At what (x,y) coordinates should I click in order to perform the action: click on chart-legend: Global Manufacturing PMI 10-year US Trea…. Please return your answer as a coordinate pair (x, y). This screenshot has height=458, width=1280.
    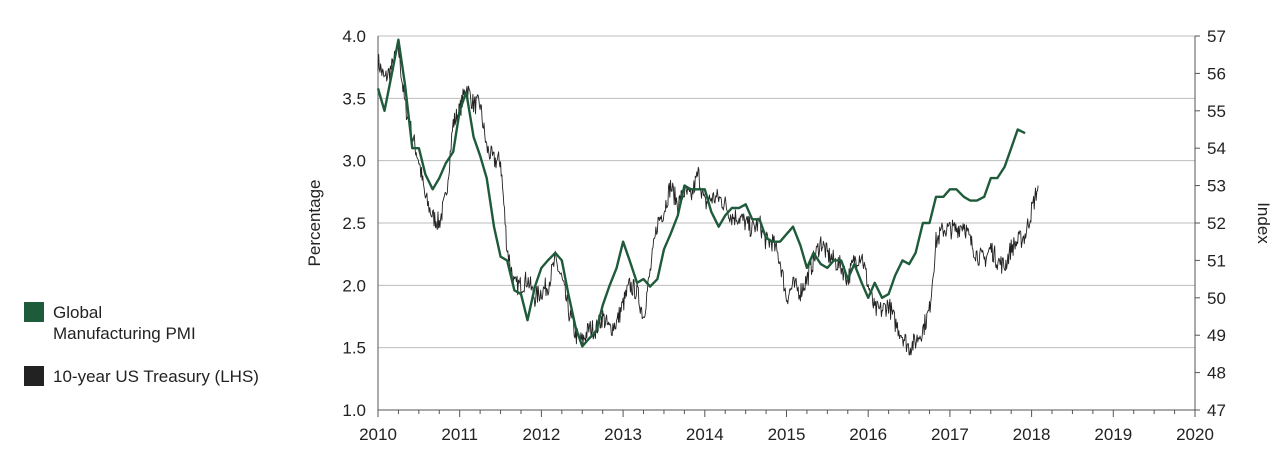
    Looking at the image, I should click on (169, 355).